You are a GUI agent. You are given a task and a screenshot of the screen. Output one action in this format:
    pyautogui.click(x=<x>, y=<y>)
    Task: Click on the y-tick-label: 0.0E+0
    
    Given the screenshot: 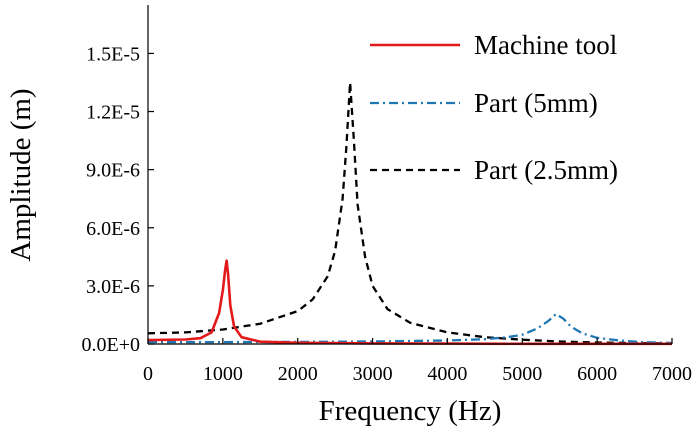 What is the action you would take?
    pyautogui.click(x=111, y=345)
    